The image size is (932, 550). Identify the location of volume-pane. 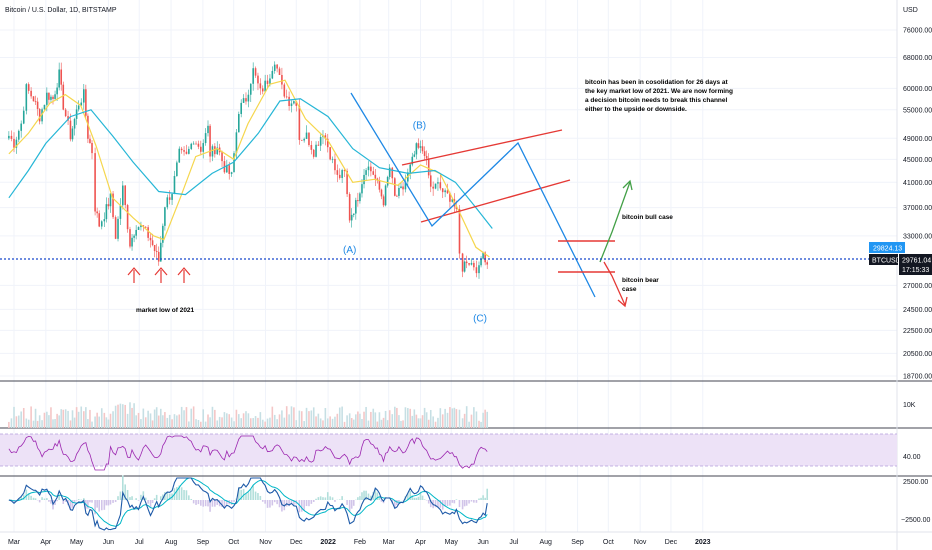
(248, 415).